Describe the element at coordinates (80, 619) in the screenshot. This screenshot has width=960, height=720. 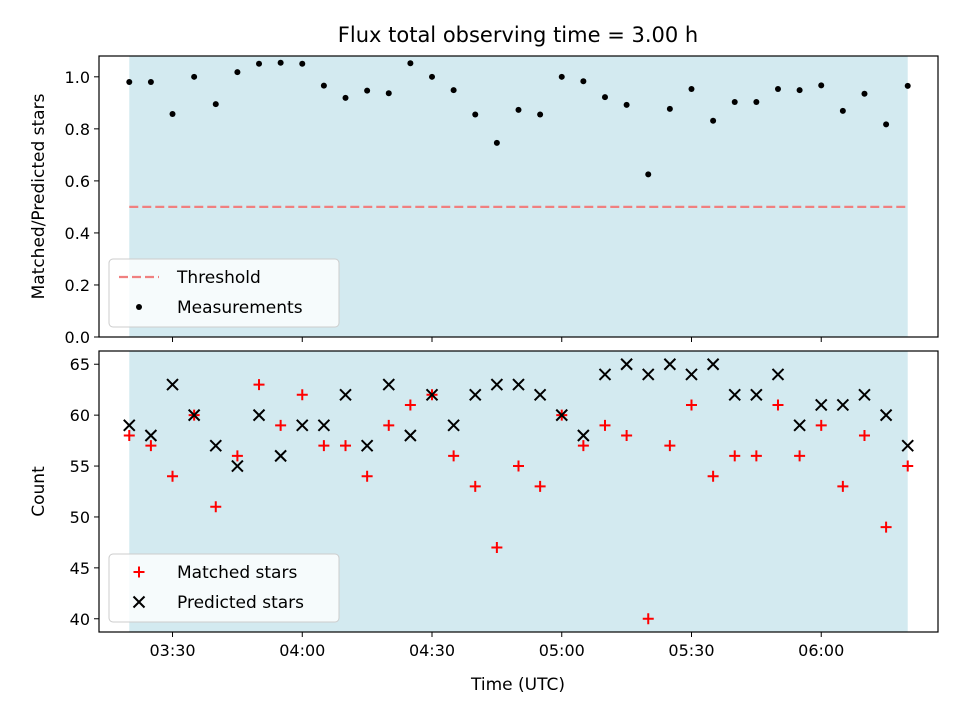
I see `y-tick-label: 40` at that location.